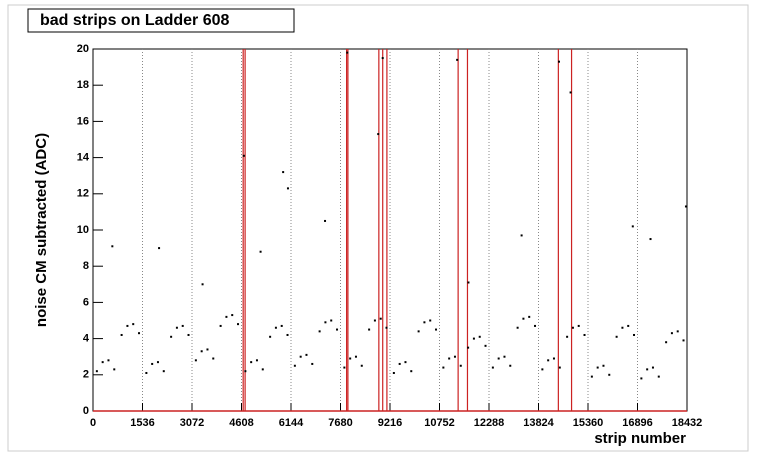  I want to click on y-tick-label: 18, so click(83, 85).